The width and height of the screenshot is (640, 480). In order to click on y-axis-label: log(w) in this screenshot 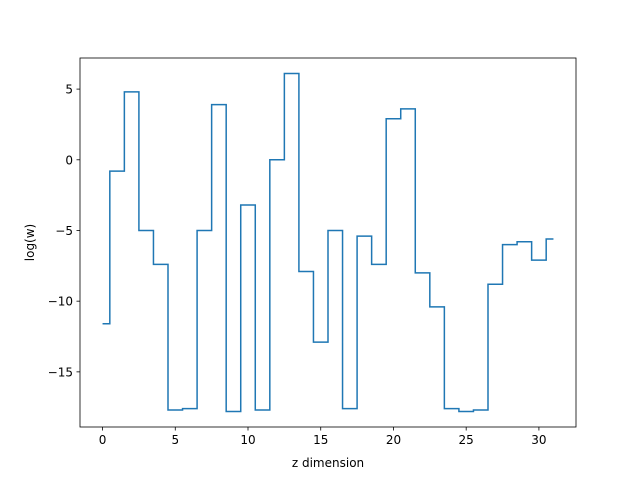, I will do `click(30, 242)`.